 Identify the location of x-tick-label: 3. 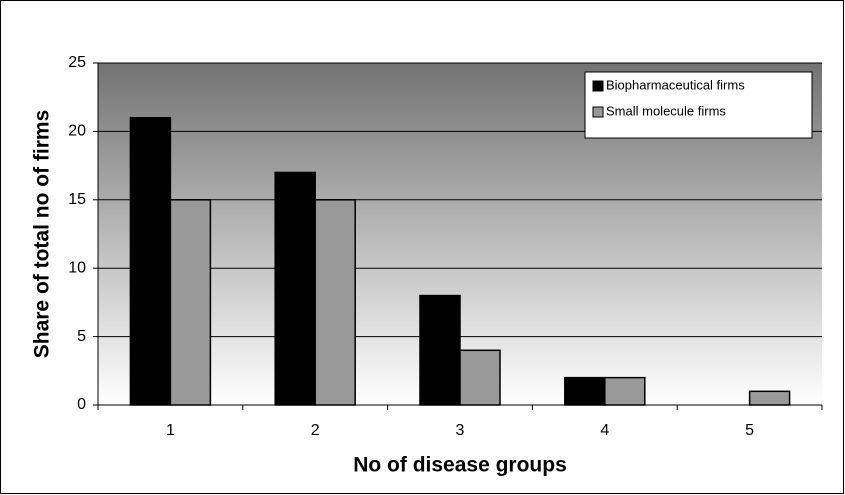
(460, 430).